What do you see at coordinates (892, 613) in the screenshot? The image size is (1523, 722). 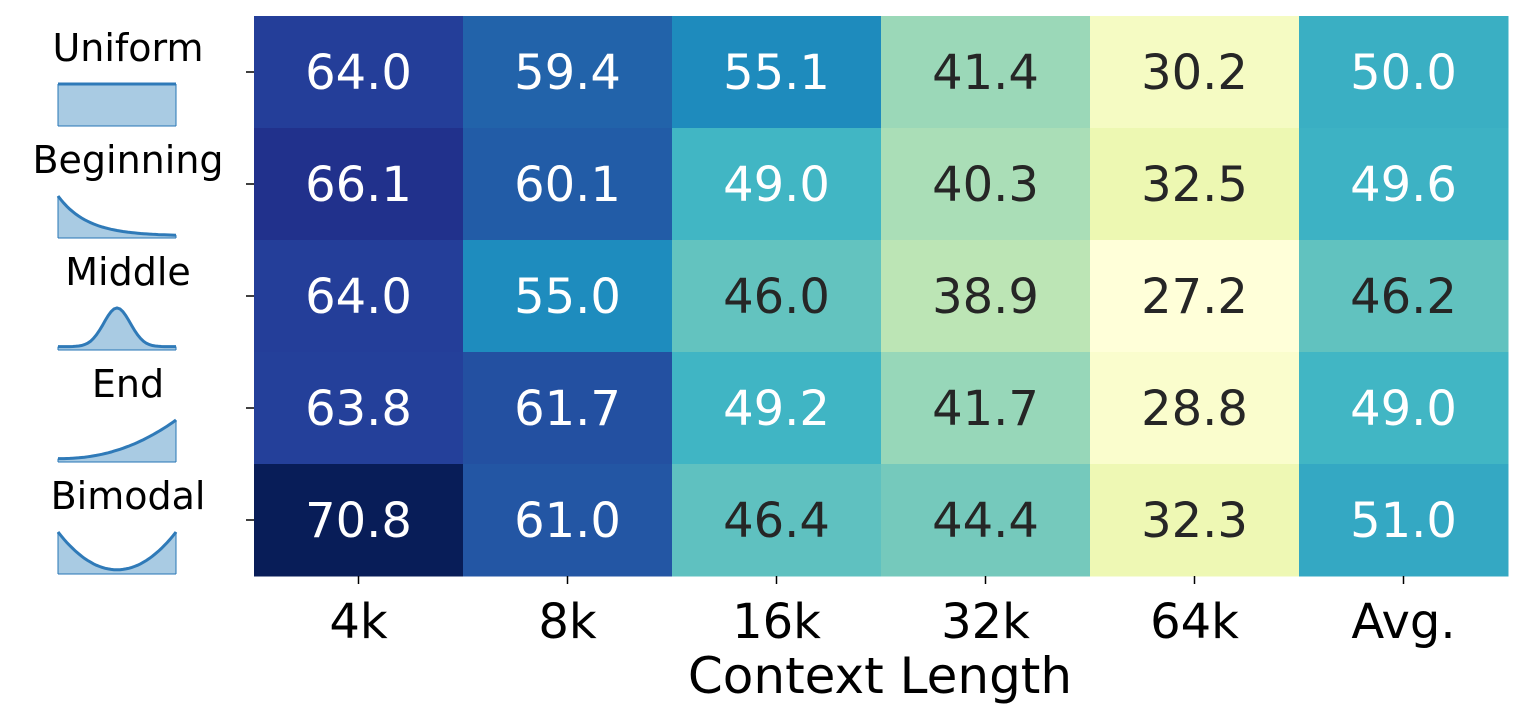 I see `column-labels: 4k 8k 16k 32k 64k Avg.` at bounding box center [892, 613].